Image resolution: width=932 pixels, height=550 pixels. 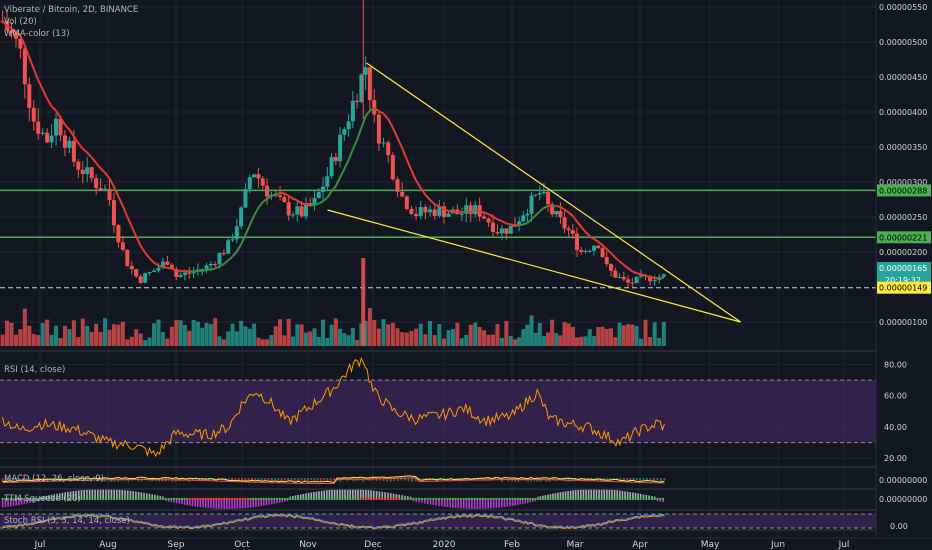 What do you see at coordinates (20, 22) in the screenshot?
I see `volume-indicator-label: Vol (20)` at bounding box center [20, 22].